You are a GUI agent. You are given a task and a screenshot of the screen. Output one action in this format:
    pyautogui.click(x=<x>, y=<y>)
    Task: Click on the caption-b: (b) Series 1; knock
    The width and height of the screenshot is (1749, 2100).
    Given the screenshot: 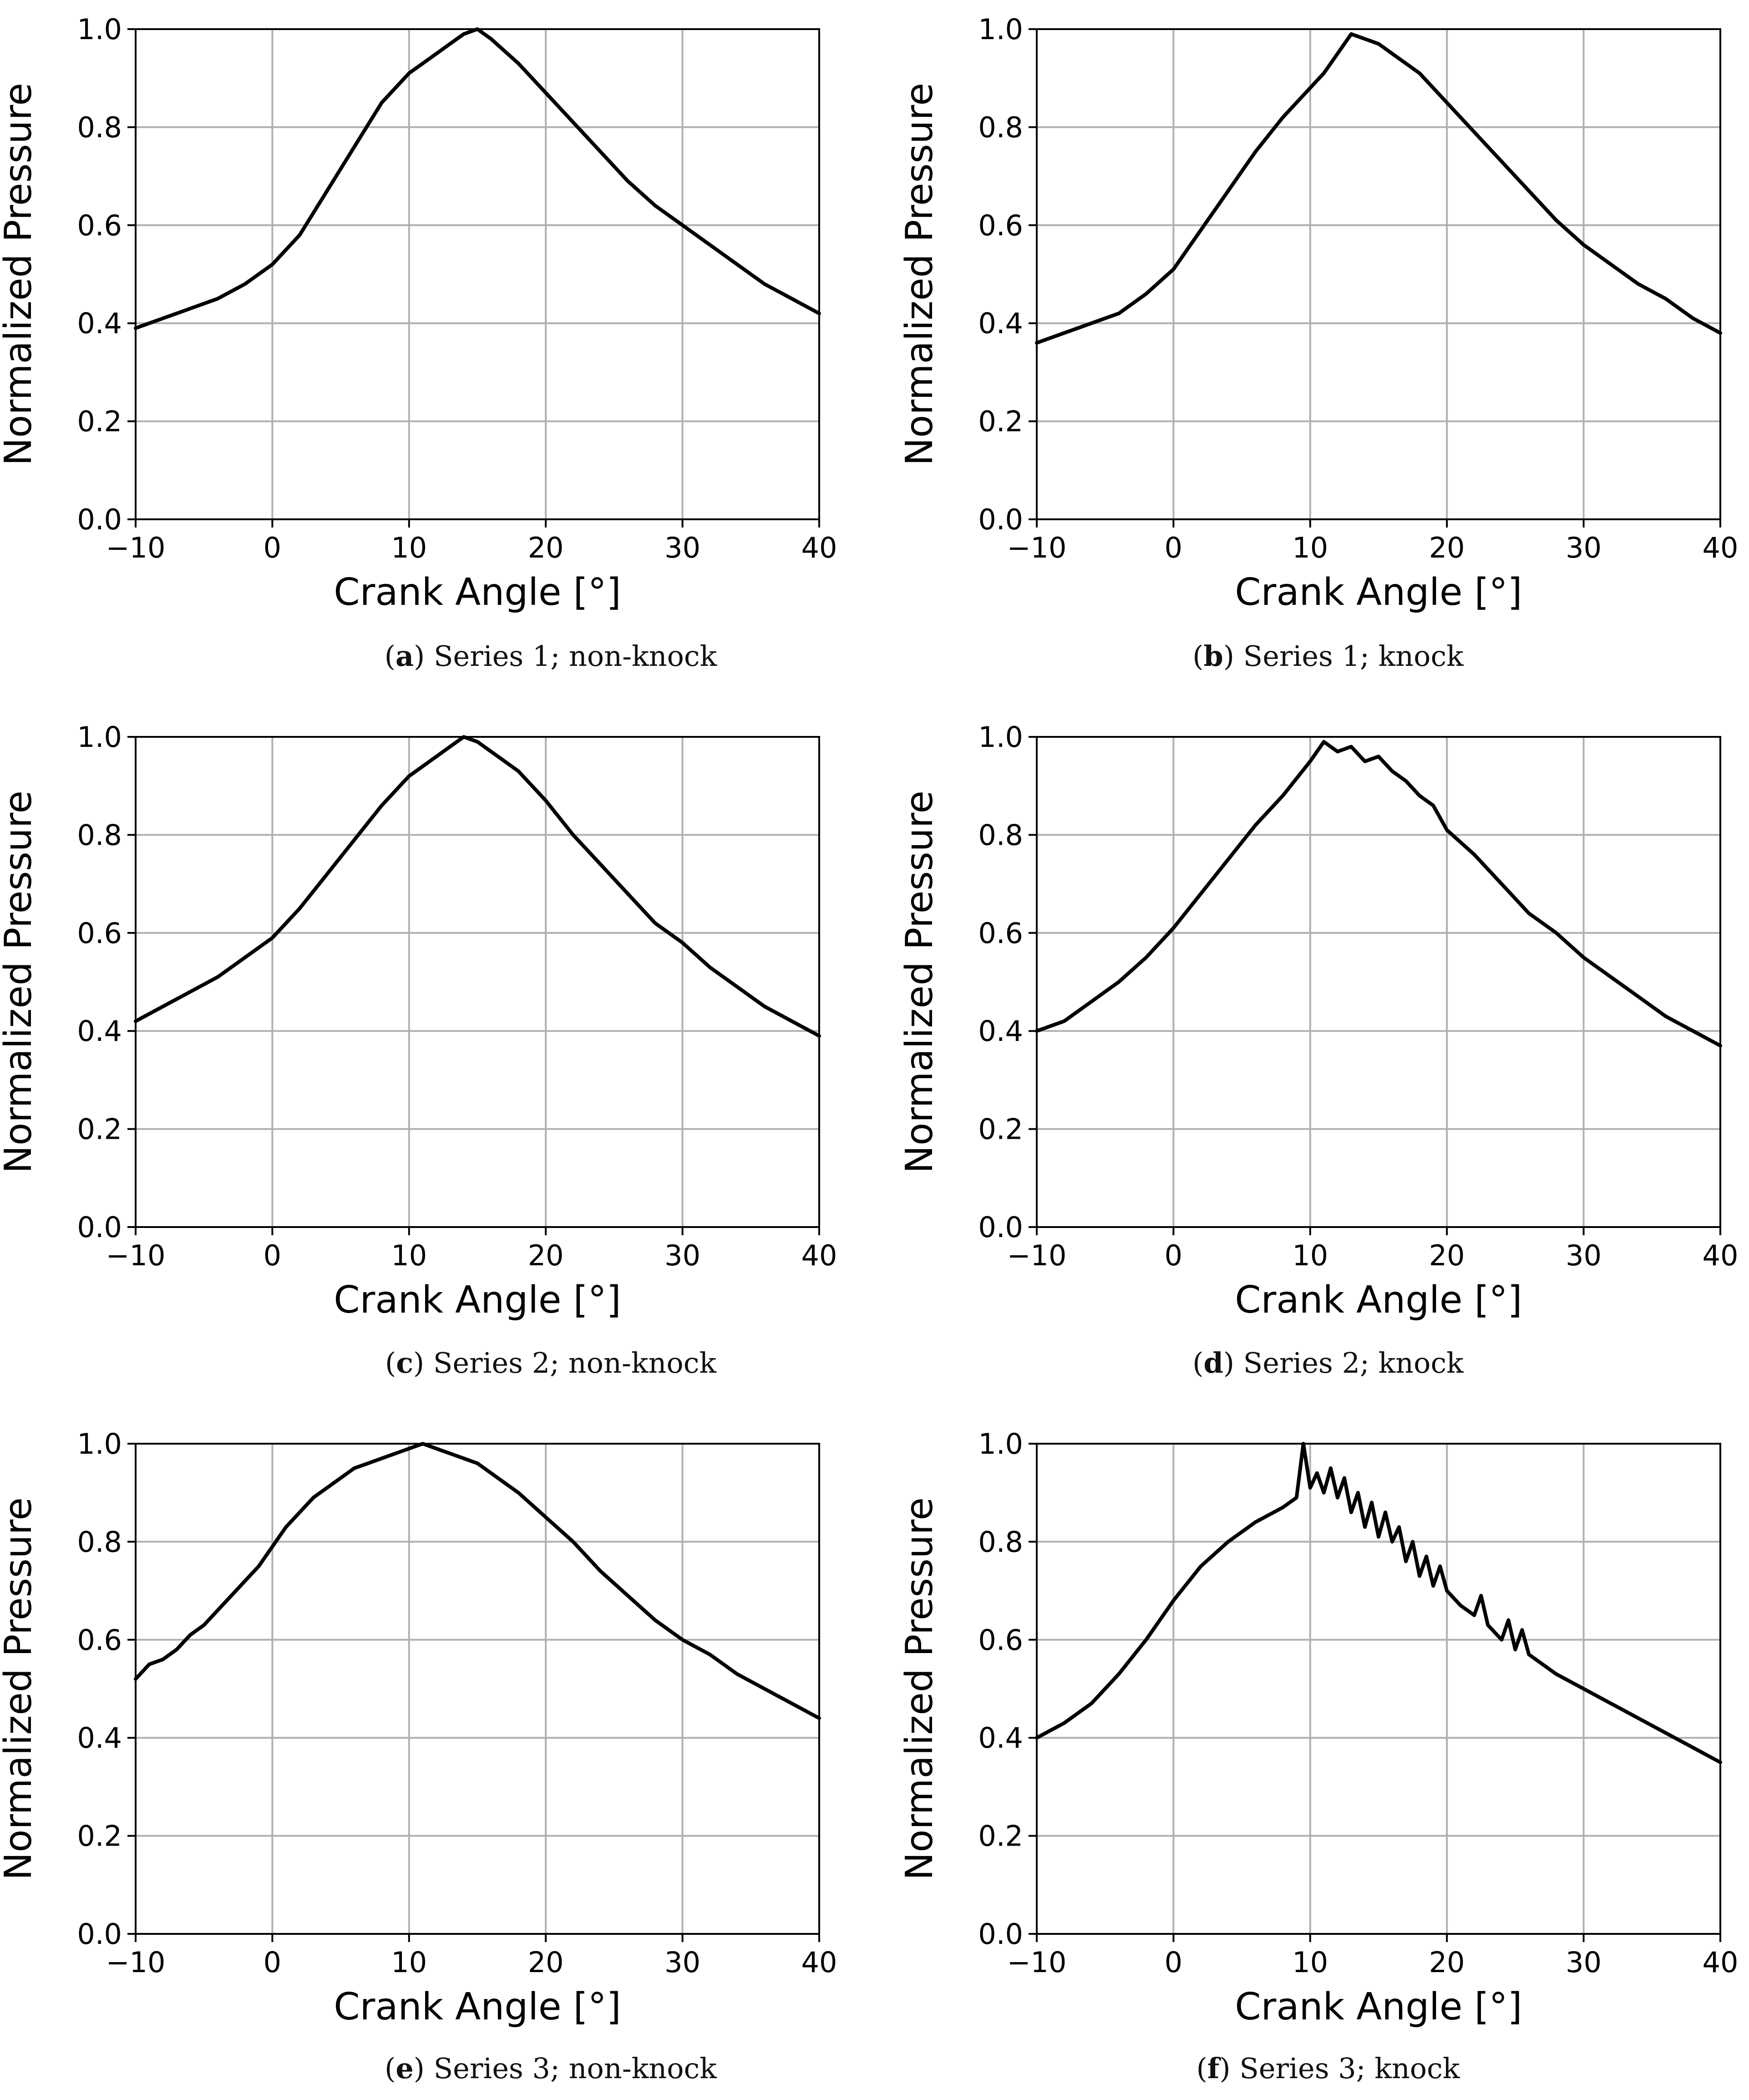 What is the action you would take?
    pyautogui.click(x=1328, y=656)
    